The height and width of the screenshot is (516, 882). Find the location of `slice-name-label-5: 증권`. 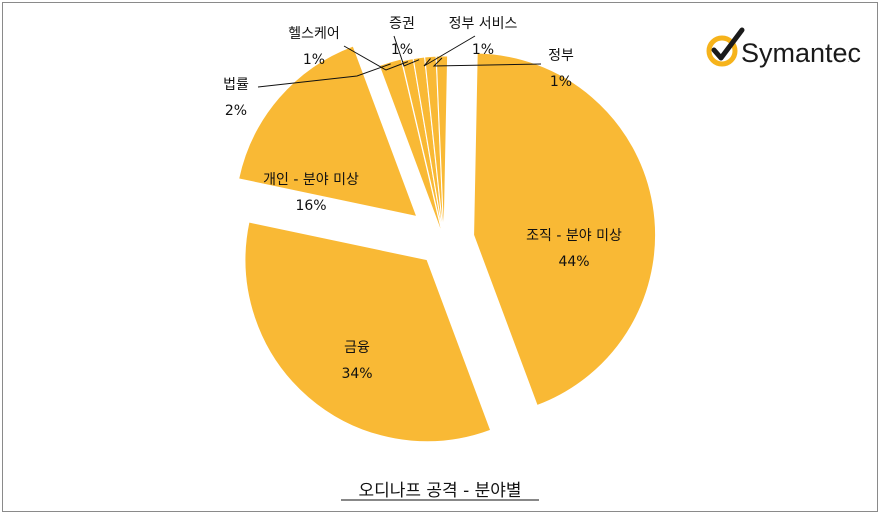

slice-name-label-5: 증권 is located at coordinates (402, 24).